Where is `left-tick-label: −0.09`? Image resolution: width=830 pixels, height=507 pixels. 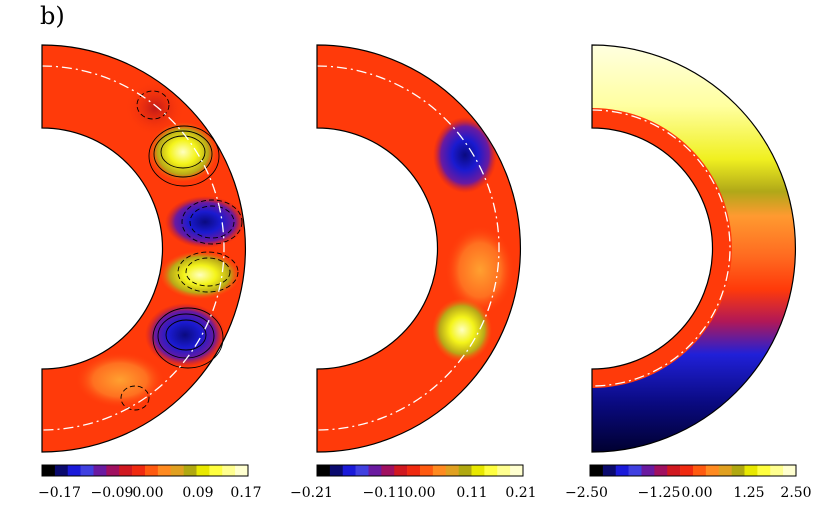 left-tick-label: −0.09 is located at coordinates (112, 493).